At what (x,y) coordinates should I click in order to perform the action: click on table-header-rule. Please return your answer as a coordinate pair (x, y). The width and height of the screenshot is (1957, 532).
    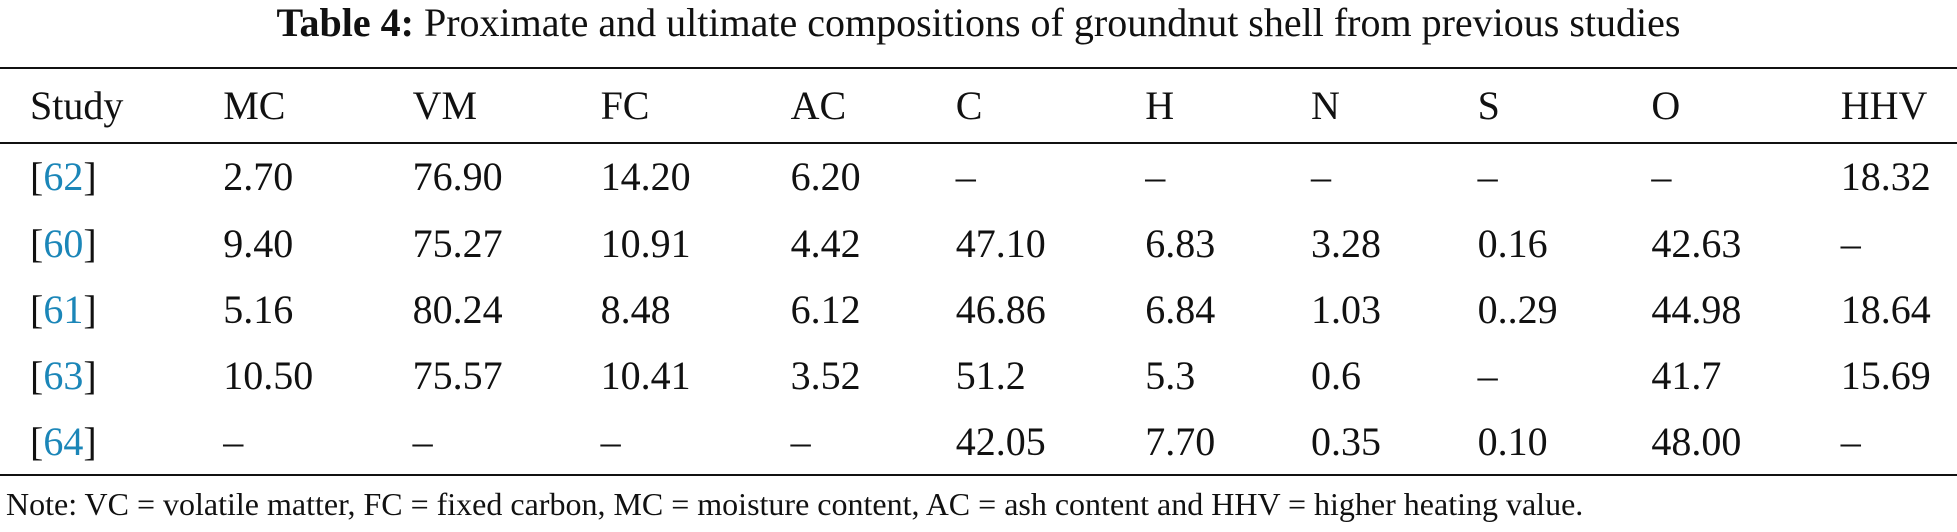
    Looking at the image, I should click on (978, 143).